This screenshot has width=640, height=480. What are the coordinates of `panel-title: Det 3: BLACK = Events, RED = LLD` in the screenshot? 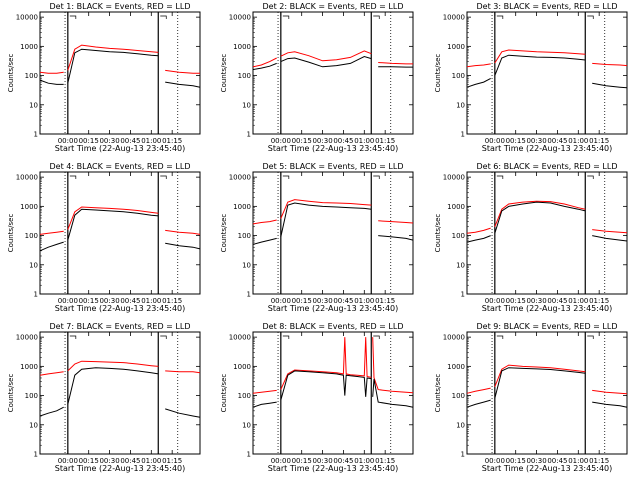 It's located at (547, 6).